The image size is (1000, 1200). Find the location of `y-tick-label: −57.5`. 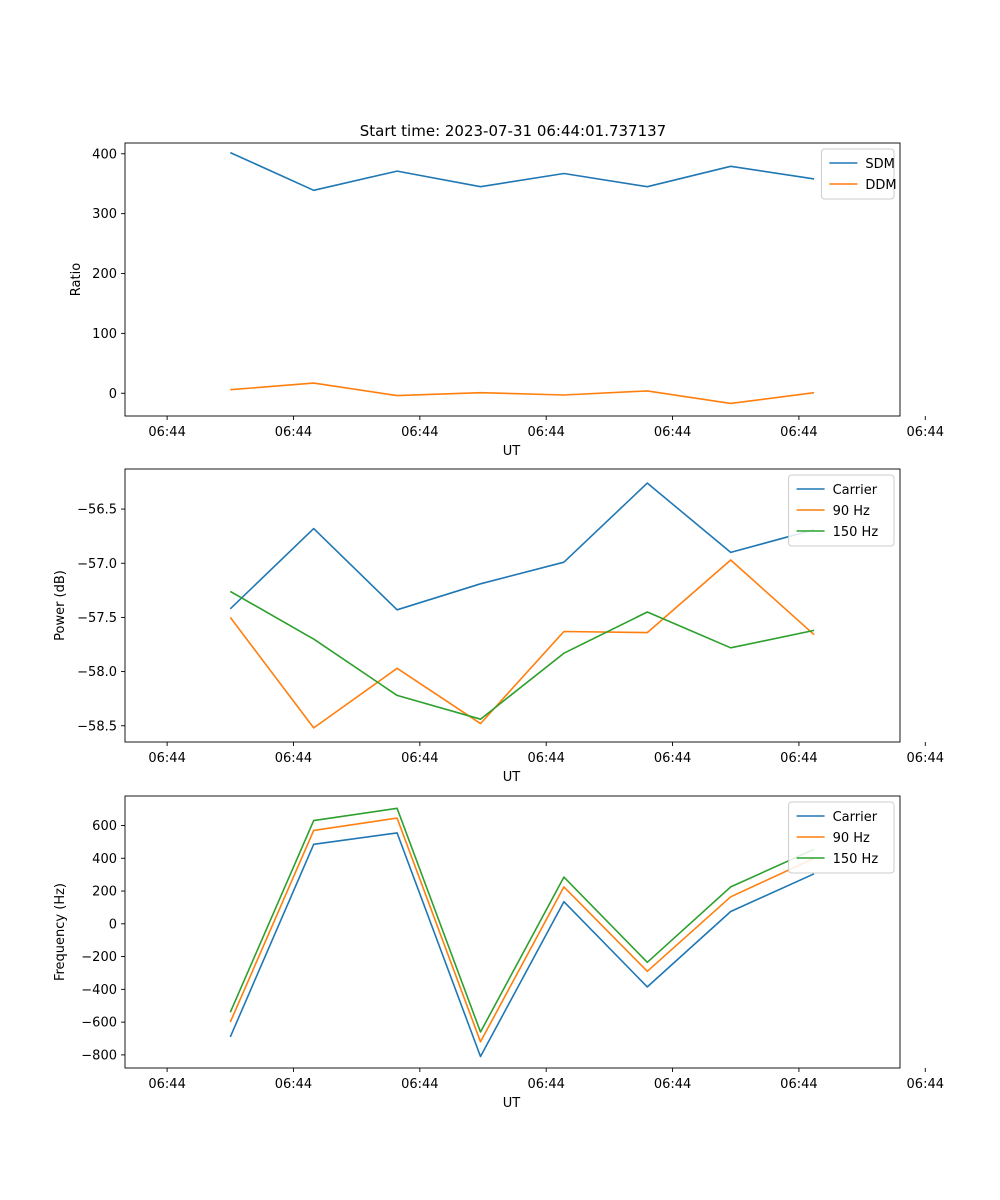

y-tick-label: −57.5 is located at coordinates (97, 618).